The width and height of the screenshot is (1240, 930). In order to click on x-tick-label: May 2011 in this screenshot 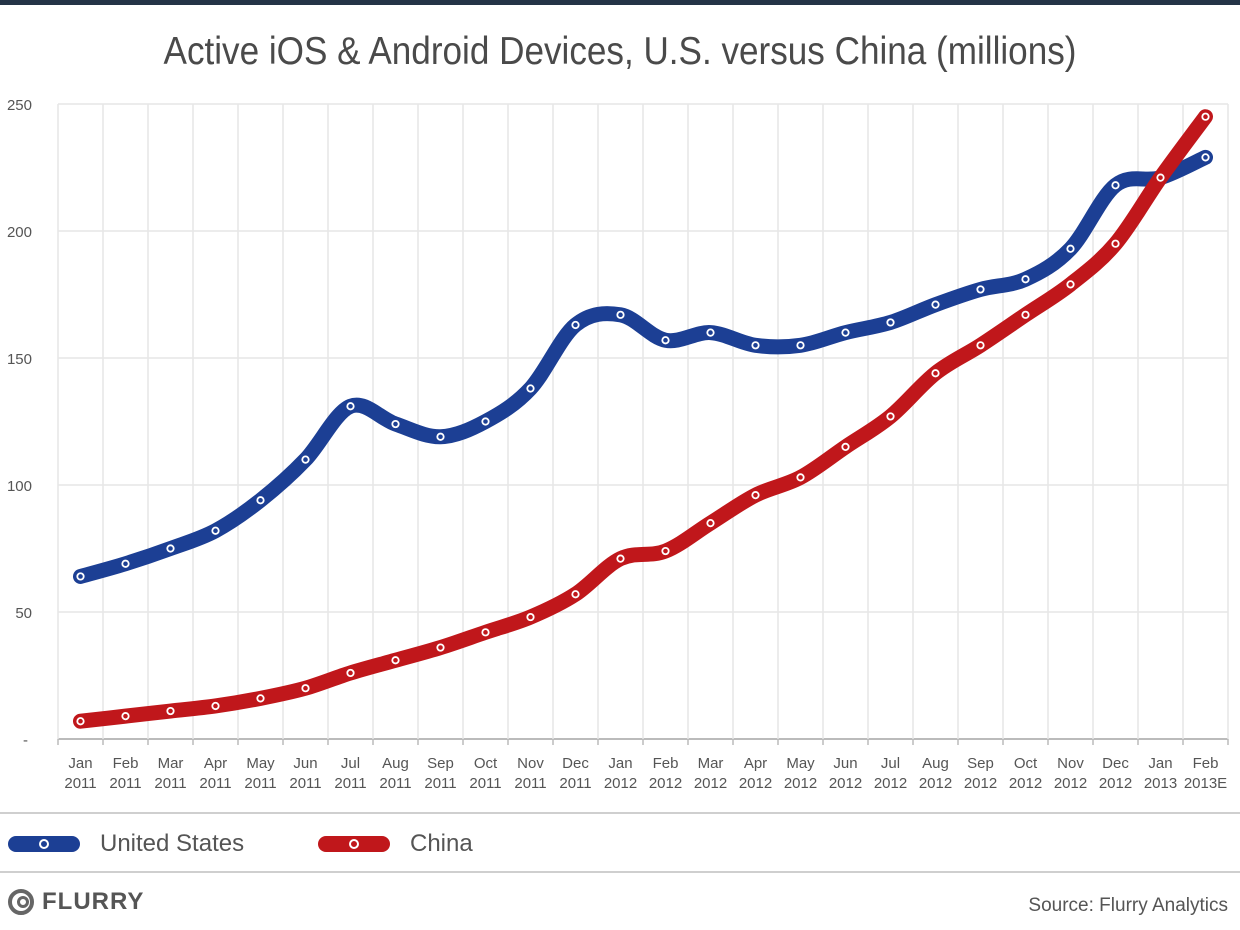, I will do `click(260, 773)`.